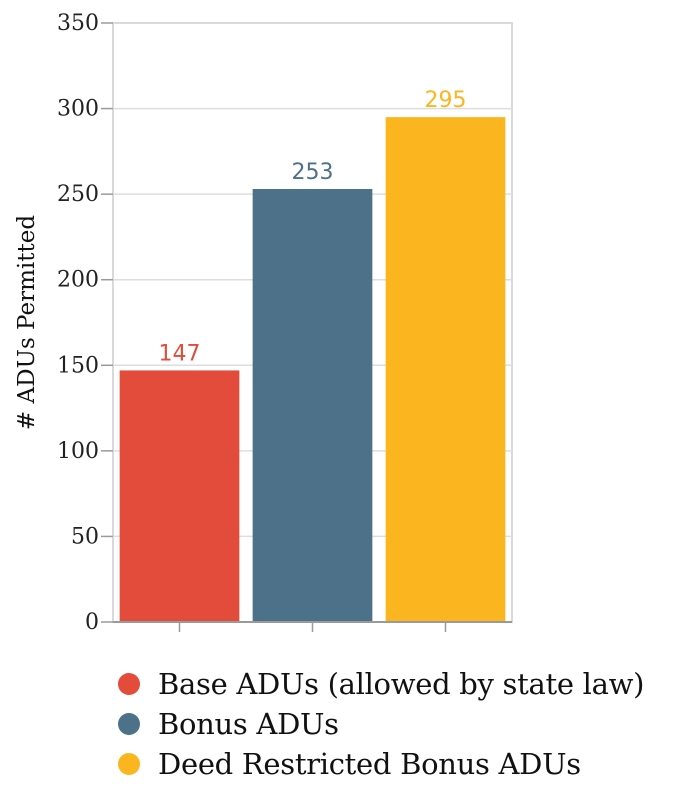  I want to click on y-tick-label: 250, so click(78, 194).